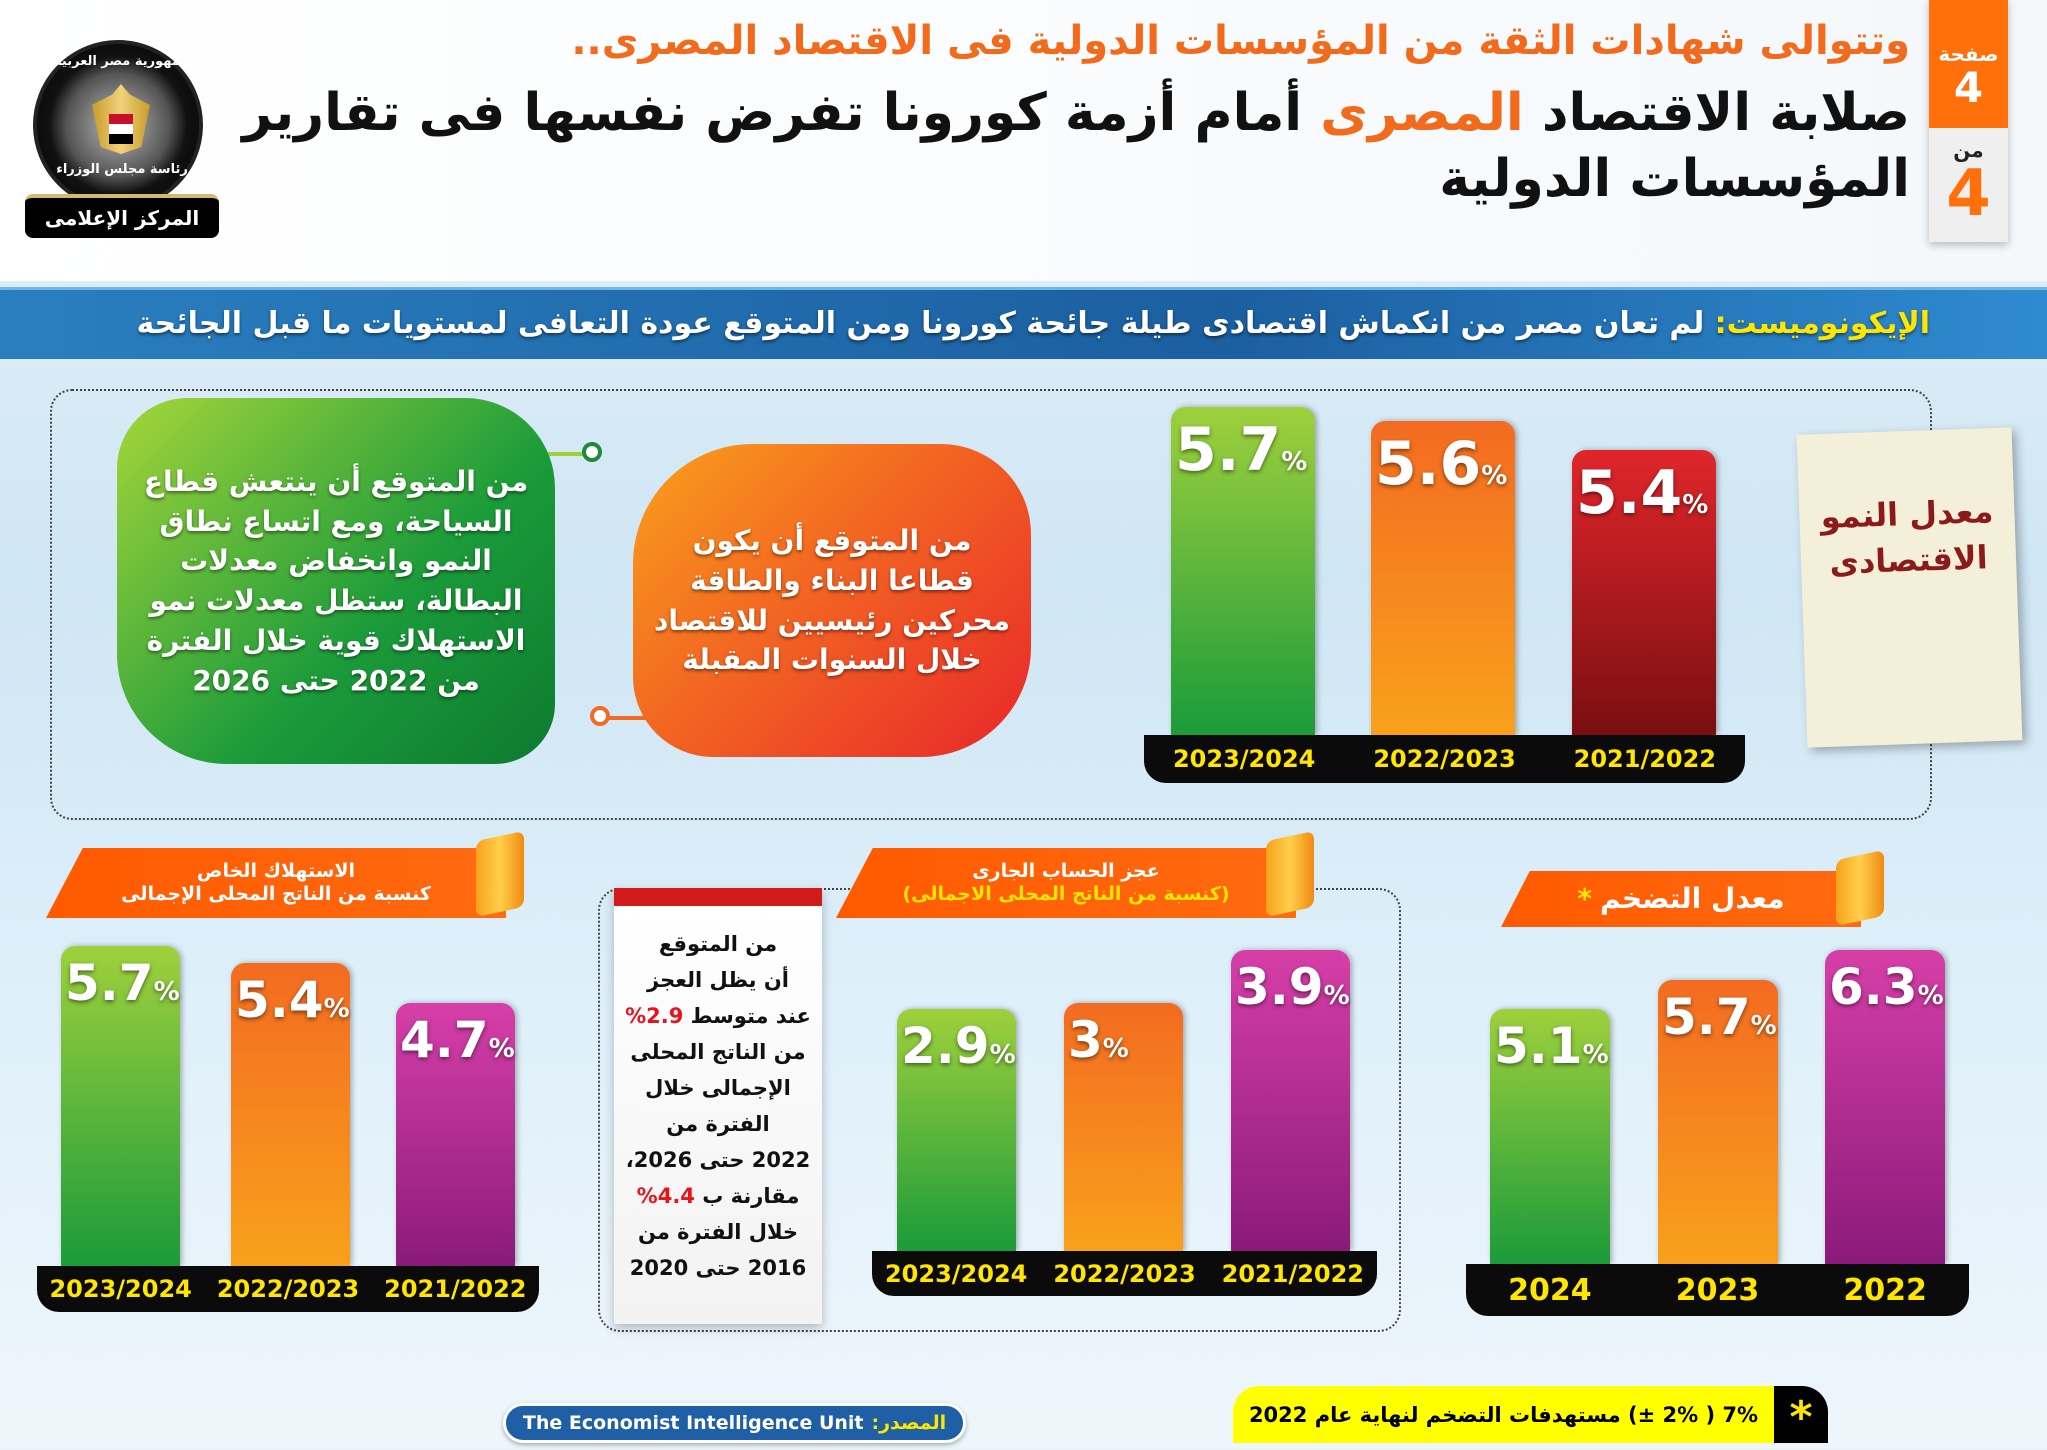  I want to click on note-line: خلال الفترة من, so click(718, 1232).